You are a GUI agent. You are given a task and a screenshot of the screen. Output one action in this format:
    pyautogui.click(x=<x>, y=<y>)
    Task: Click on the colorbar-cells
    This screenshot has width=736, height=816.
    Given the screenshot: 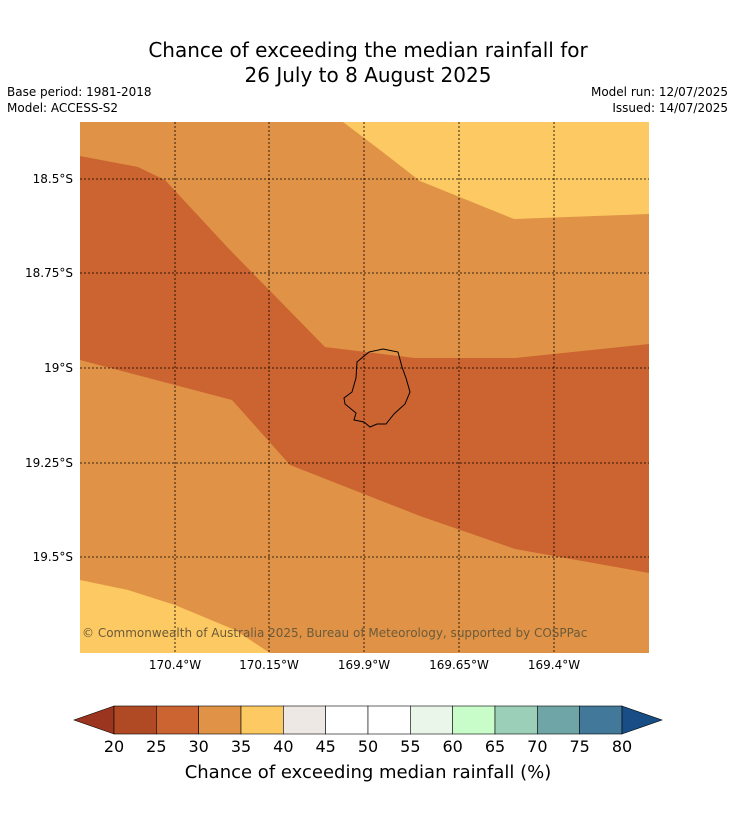 What is the action you would take?
    pyautogui.click(x=368, y=720)
    